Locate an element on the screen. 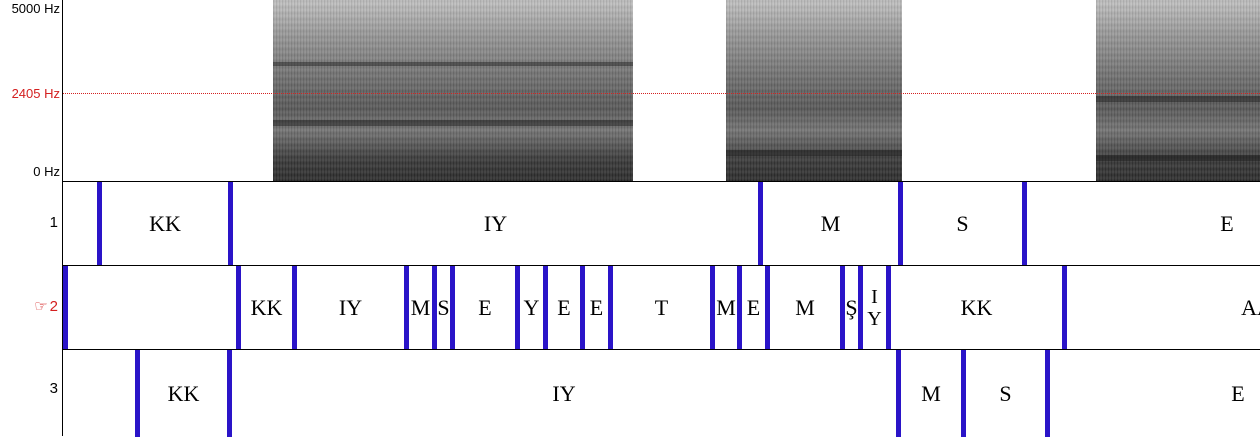  left-gutter: 5000 Hz 2405 Hz 0 Hz 1 ☞ 2 3 is located at coordinates (31, 218).